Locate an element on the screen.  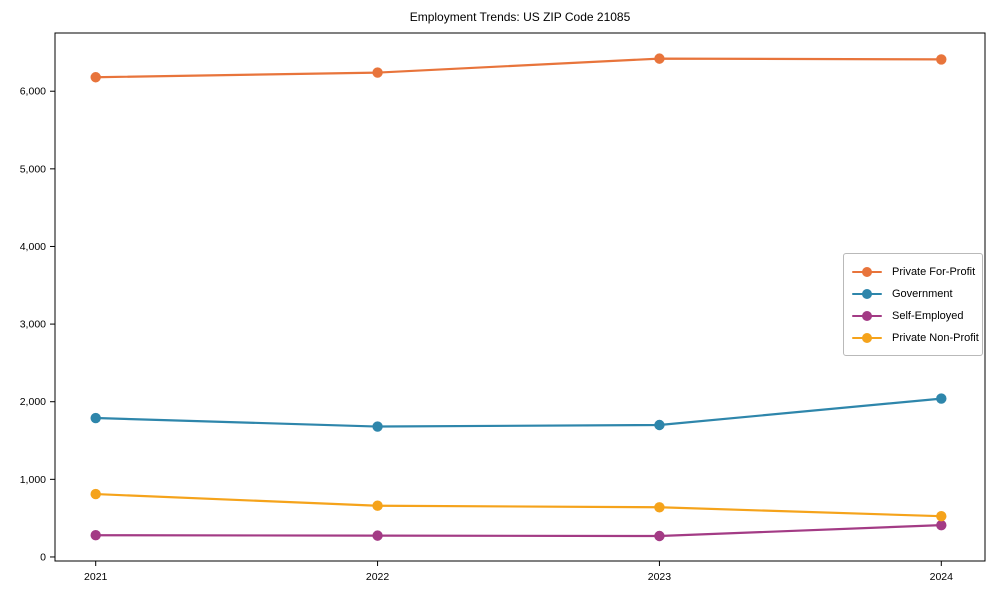
legend-label: Private For-Profit is located at coordinates (934, 272).